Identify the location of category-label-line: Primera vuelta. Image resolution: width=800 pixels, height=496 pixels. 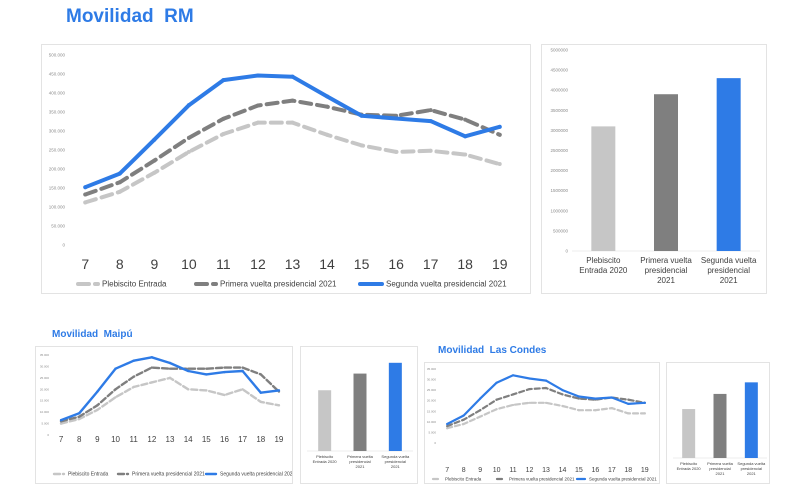
(666, 260).